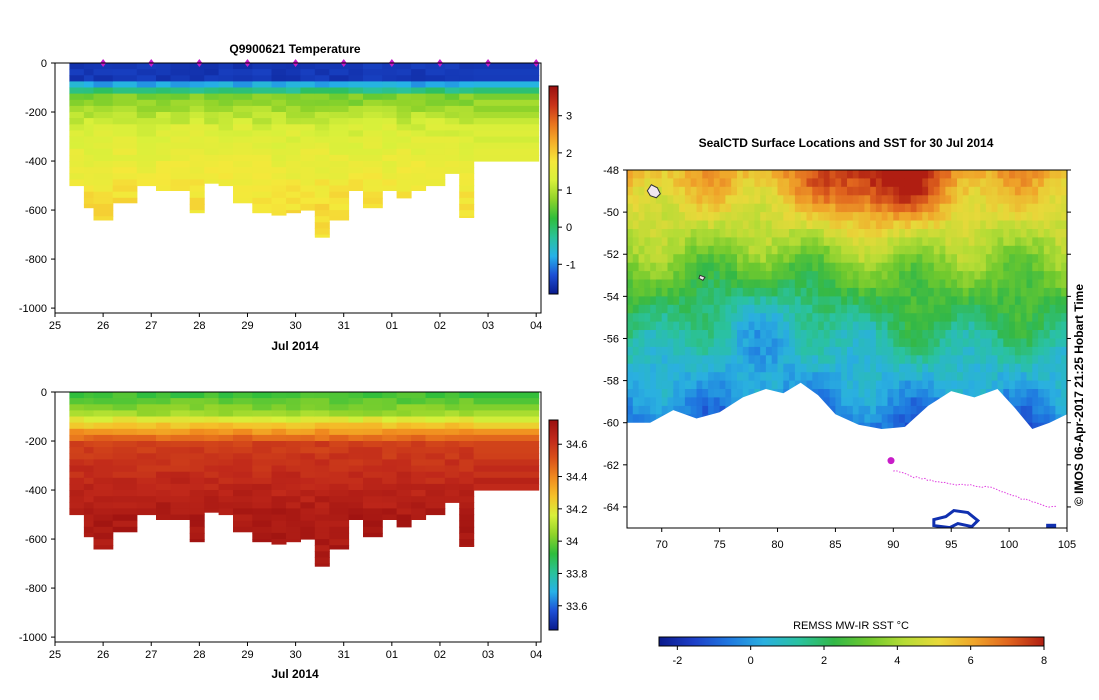  Describe the element at coordinates (611, 424) in the screenshot. I see `lat-tick-label: -60` at that location.